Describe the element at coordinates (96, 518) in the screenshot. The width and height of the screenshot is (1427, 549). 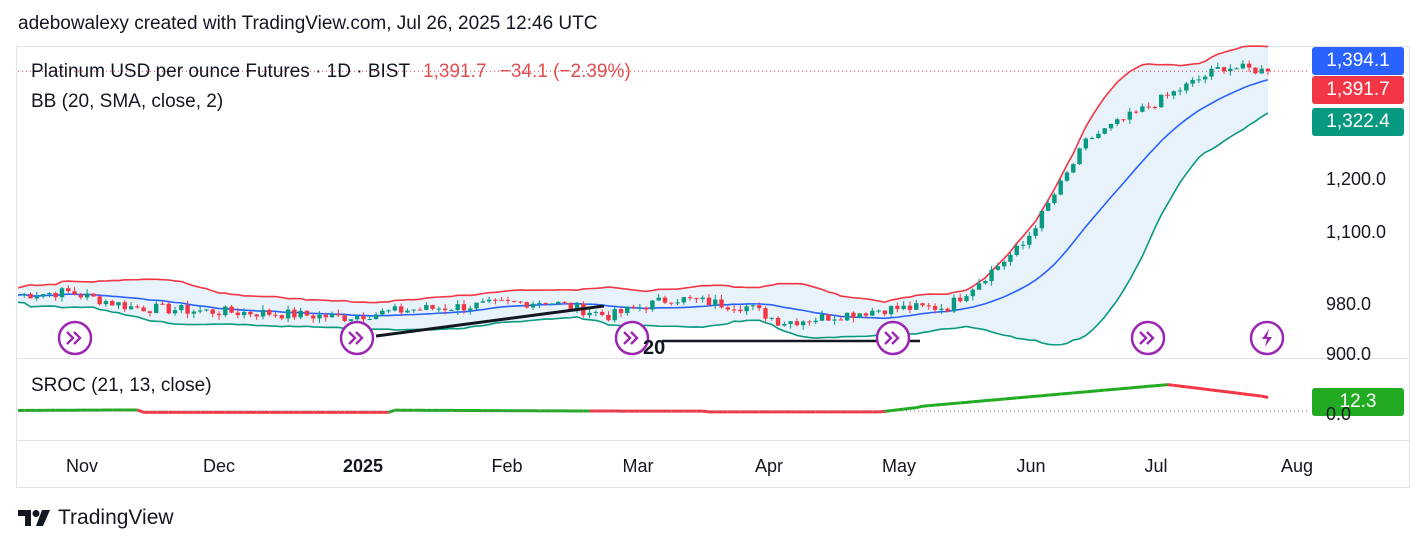
I see `tradingview-brand: TradingView` at that location.